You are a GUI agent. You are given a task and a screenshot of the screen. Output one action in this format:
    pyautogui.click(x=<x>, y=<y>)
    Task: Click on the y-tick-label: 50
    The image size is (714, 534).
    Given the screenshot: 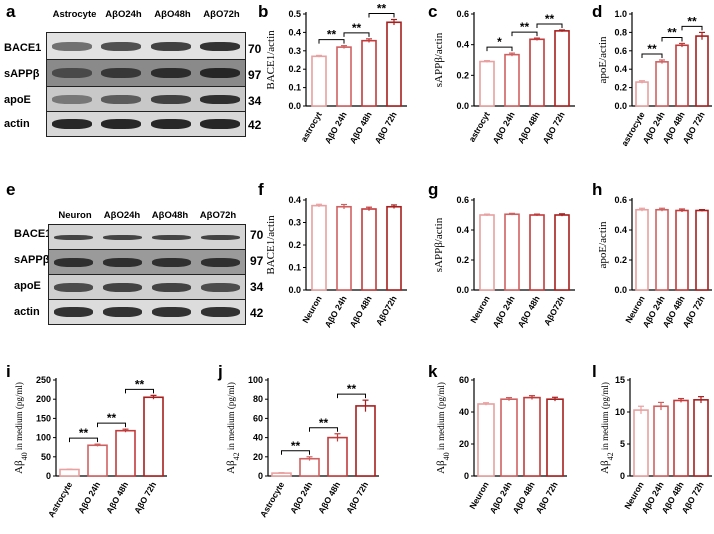 What is the action you would take?
    pyautogui.click(x=46, y=457)
    